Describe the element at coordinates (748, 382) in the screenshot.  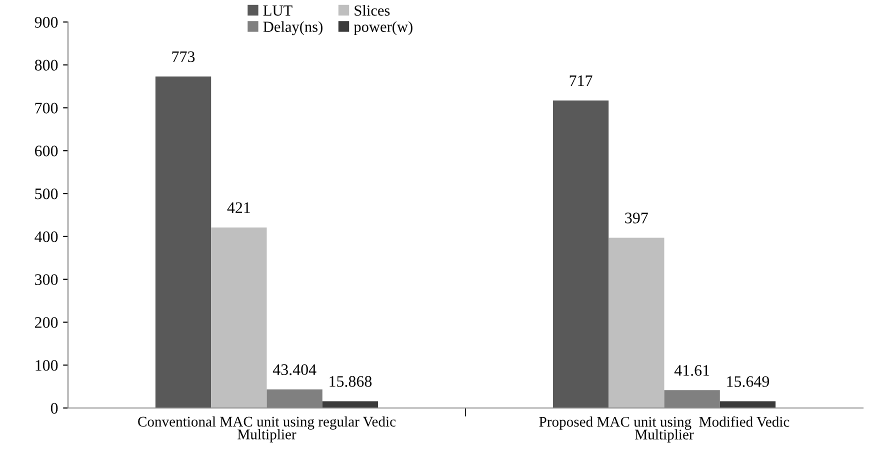
I see `data-label: 15.649` at that location.